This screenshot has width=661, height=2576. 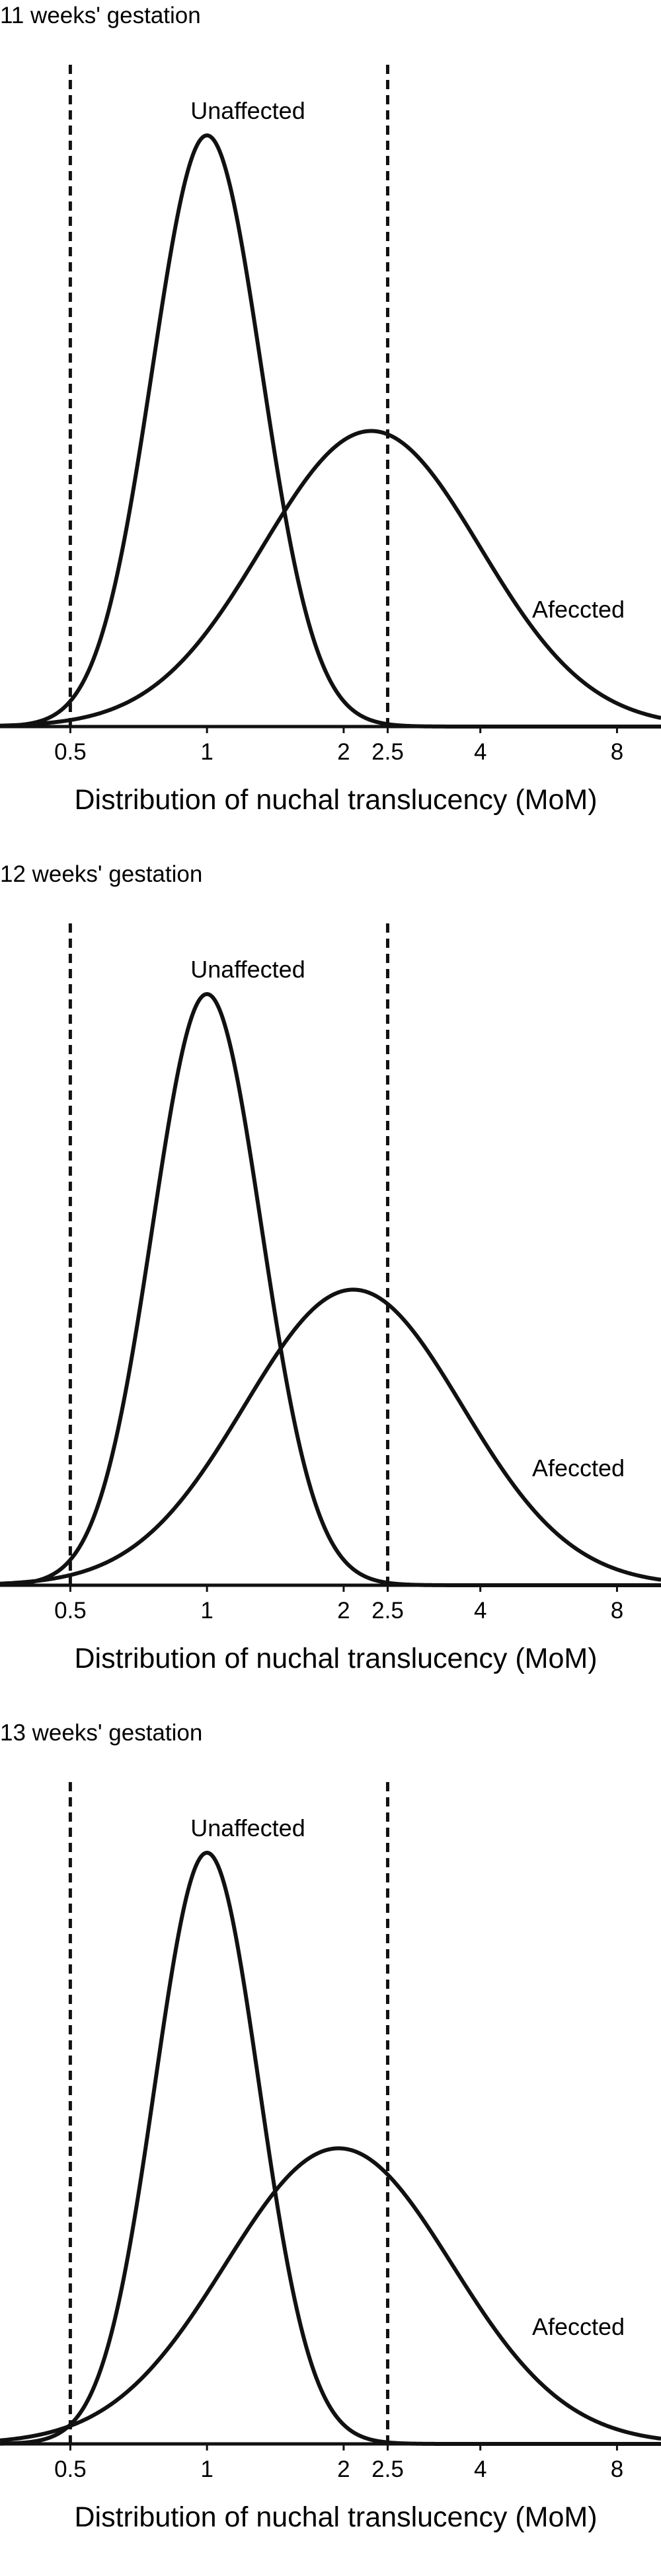 What do you see at coordinates (100, 16) in the screenshot?
I see `chart-title: 11 weeks' gestation` at bounding box center [100, 16].